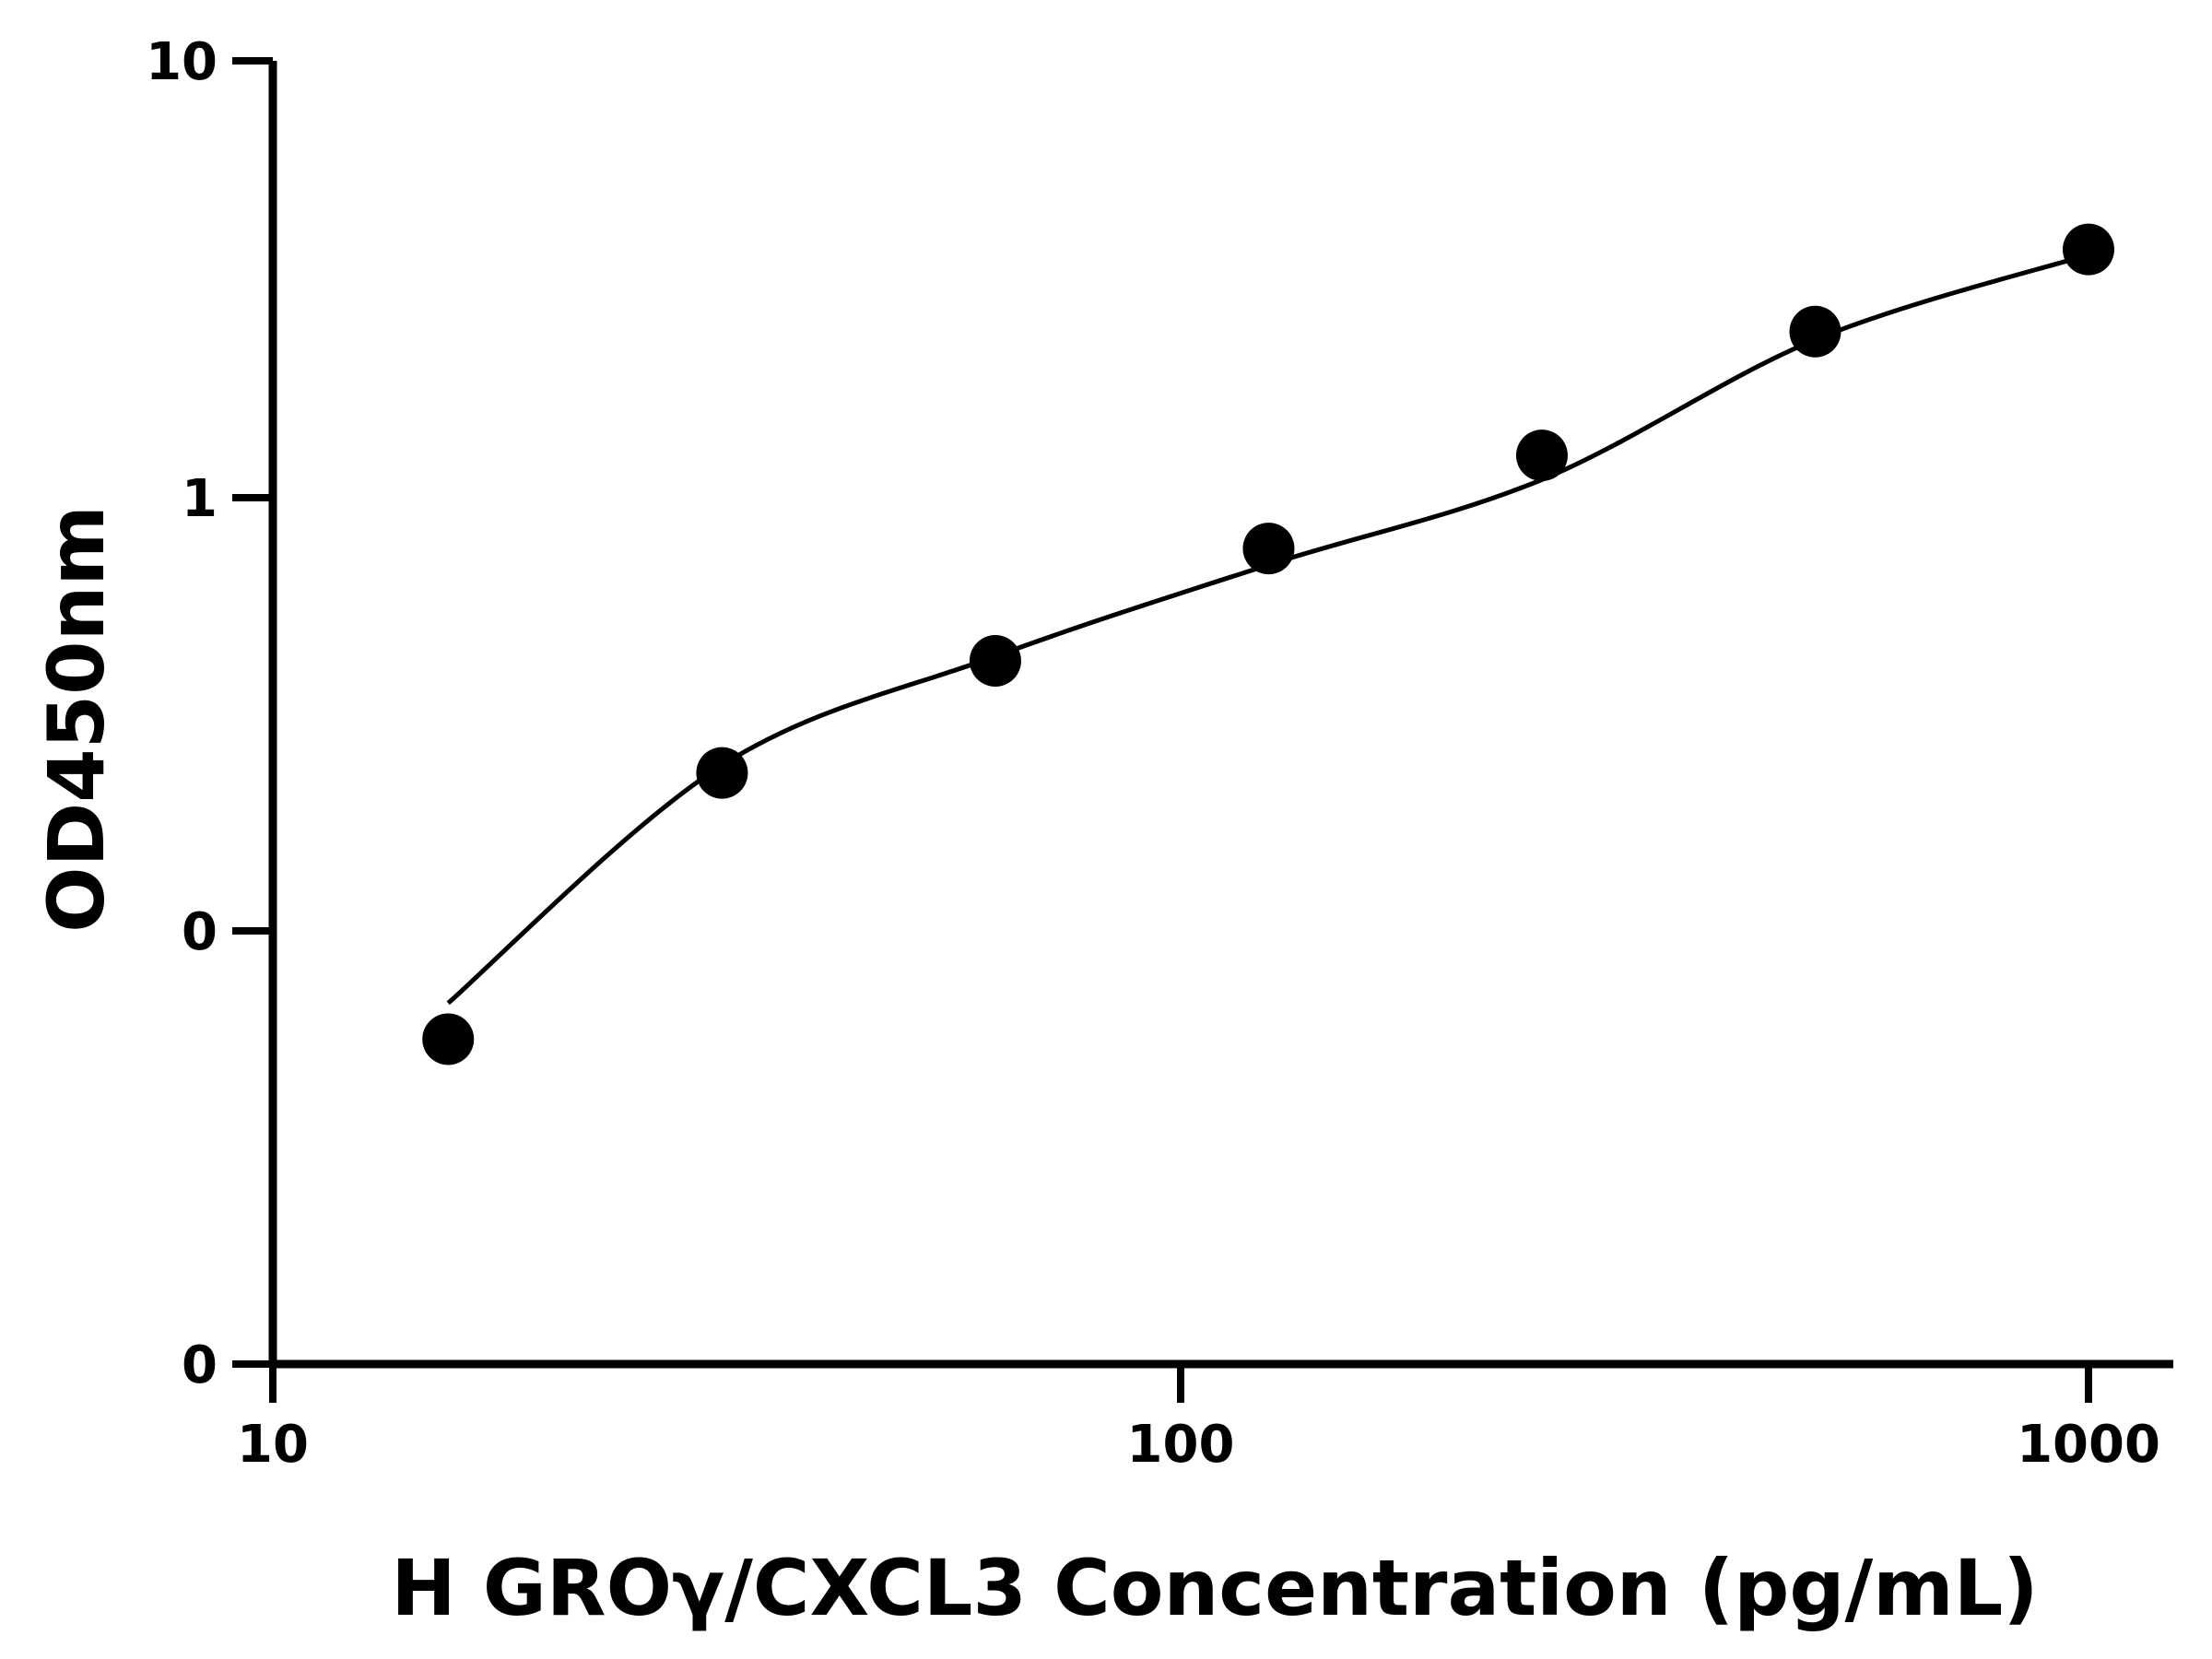 This screenshot has height=1659, width=2212. I want to click on x-tick-label: 10, so click(273, 1445).